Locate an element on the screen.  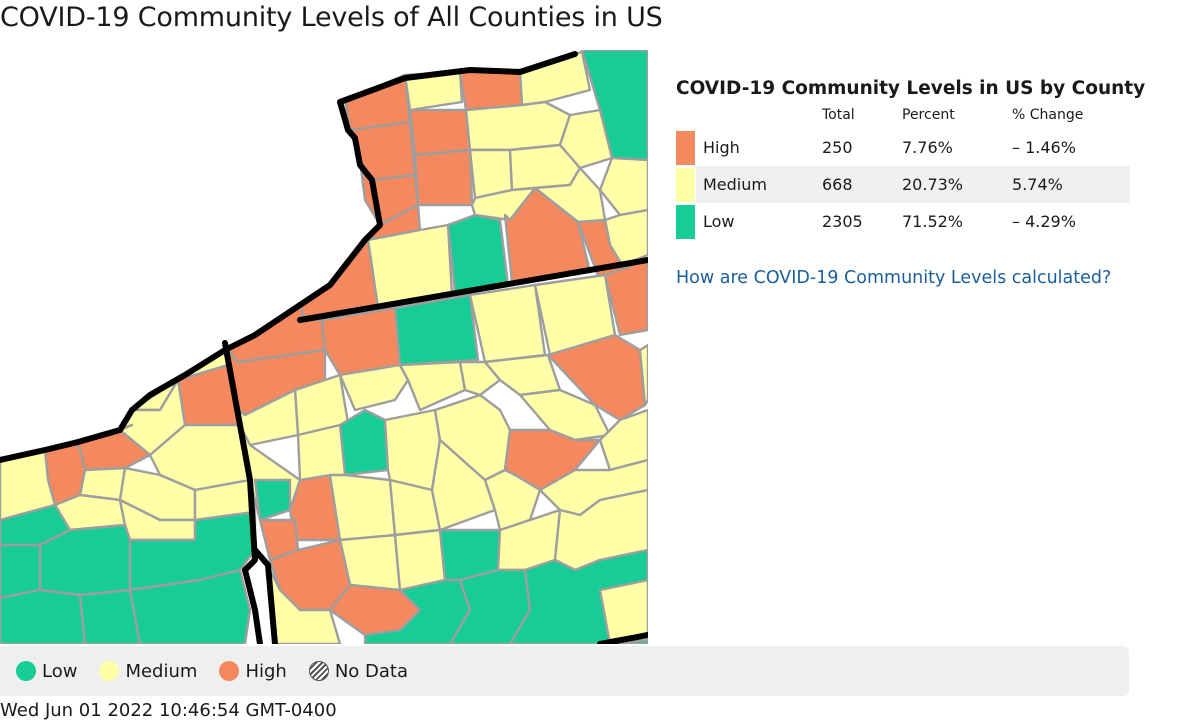
table-row-medium: Medium 668 20.73% 5.74% is located at coordinates (903, 184).